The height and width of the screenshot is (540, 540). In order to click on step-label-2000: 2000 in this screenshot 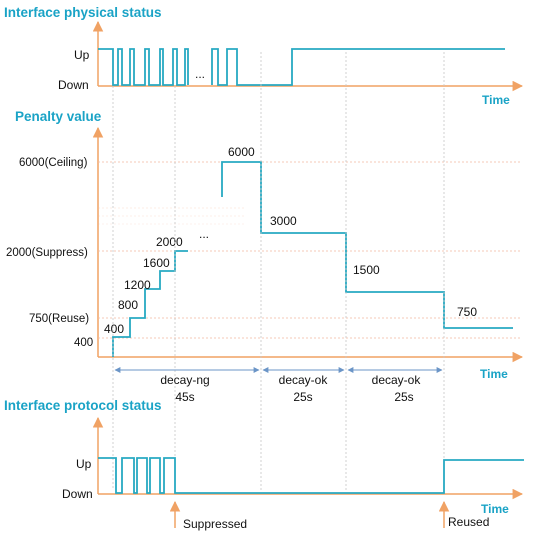, I will do `click(169, 242)`.